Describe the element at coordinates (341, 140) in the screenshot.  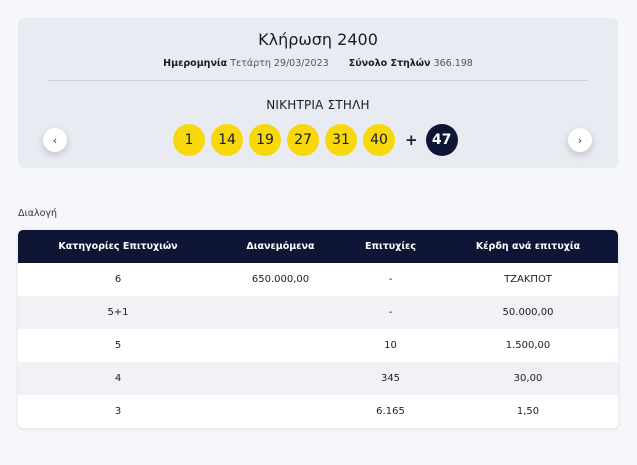
I see `number-ball: 31` at that location.